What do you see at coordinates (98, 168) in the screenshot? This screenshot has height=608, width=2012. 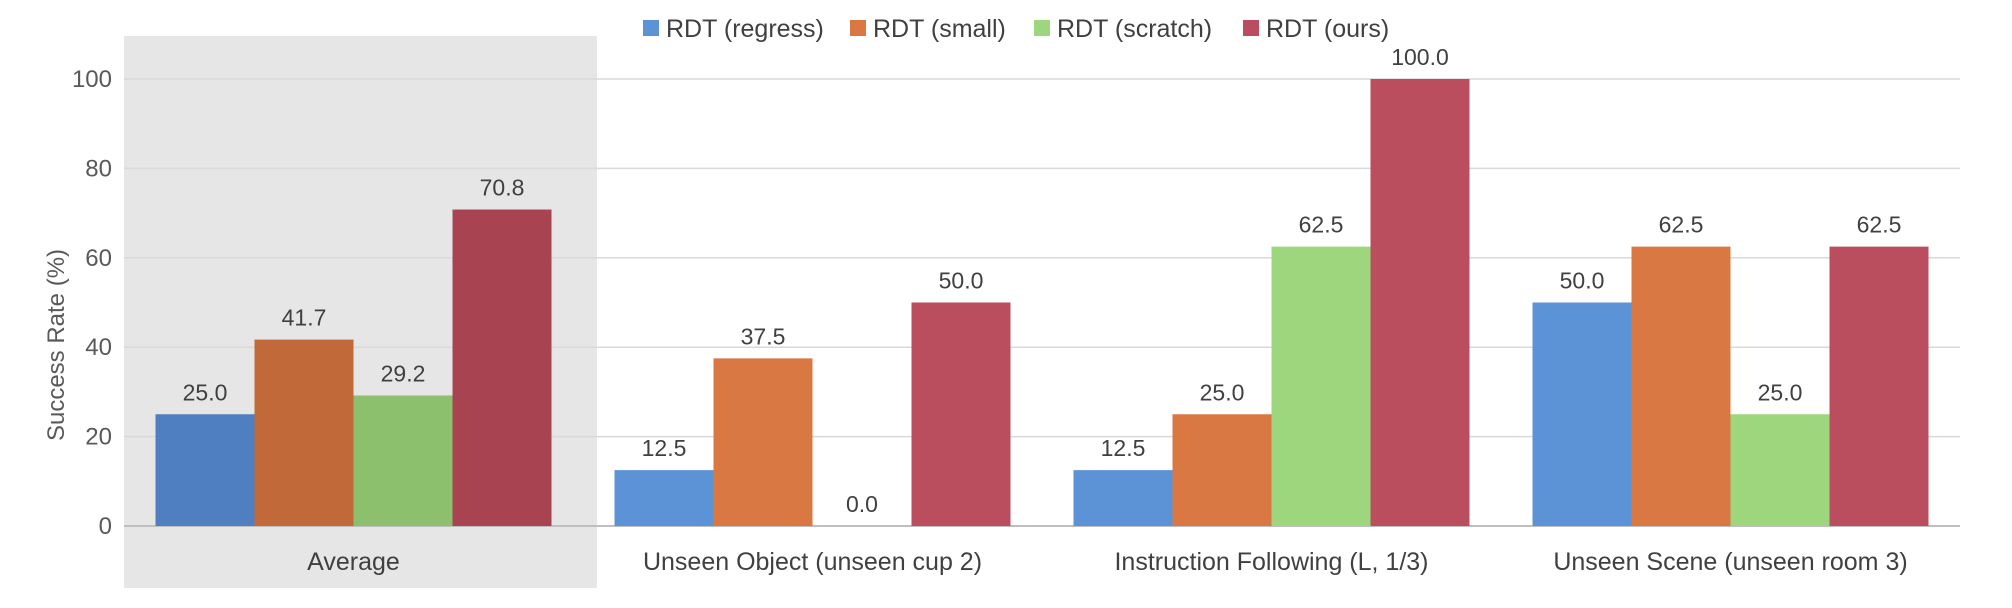 I see `y-tick-label: 80` at bounding box center [98, 168].